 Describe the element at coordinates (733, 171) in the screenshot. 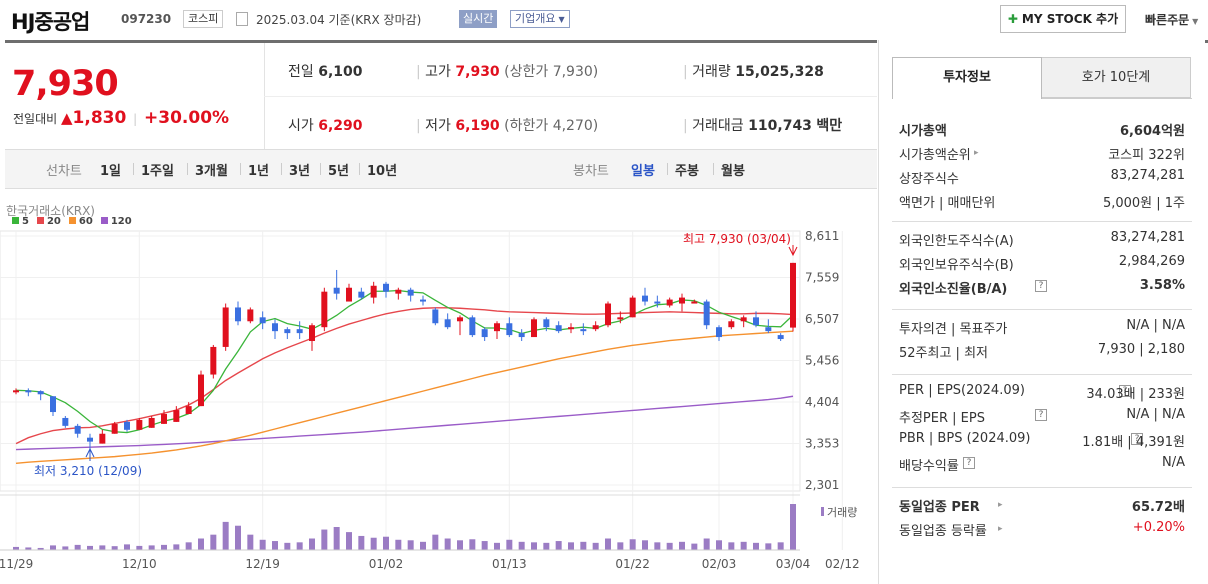

I see `candle-period-2-button: 월봉` at that location.